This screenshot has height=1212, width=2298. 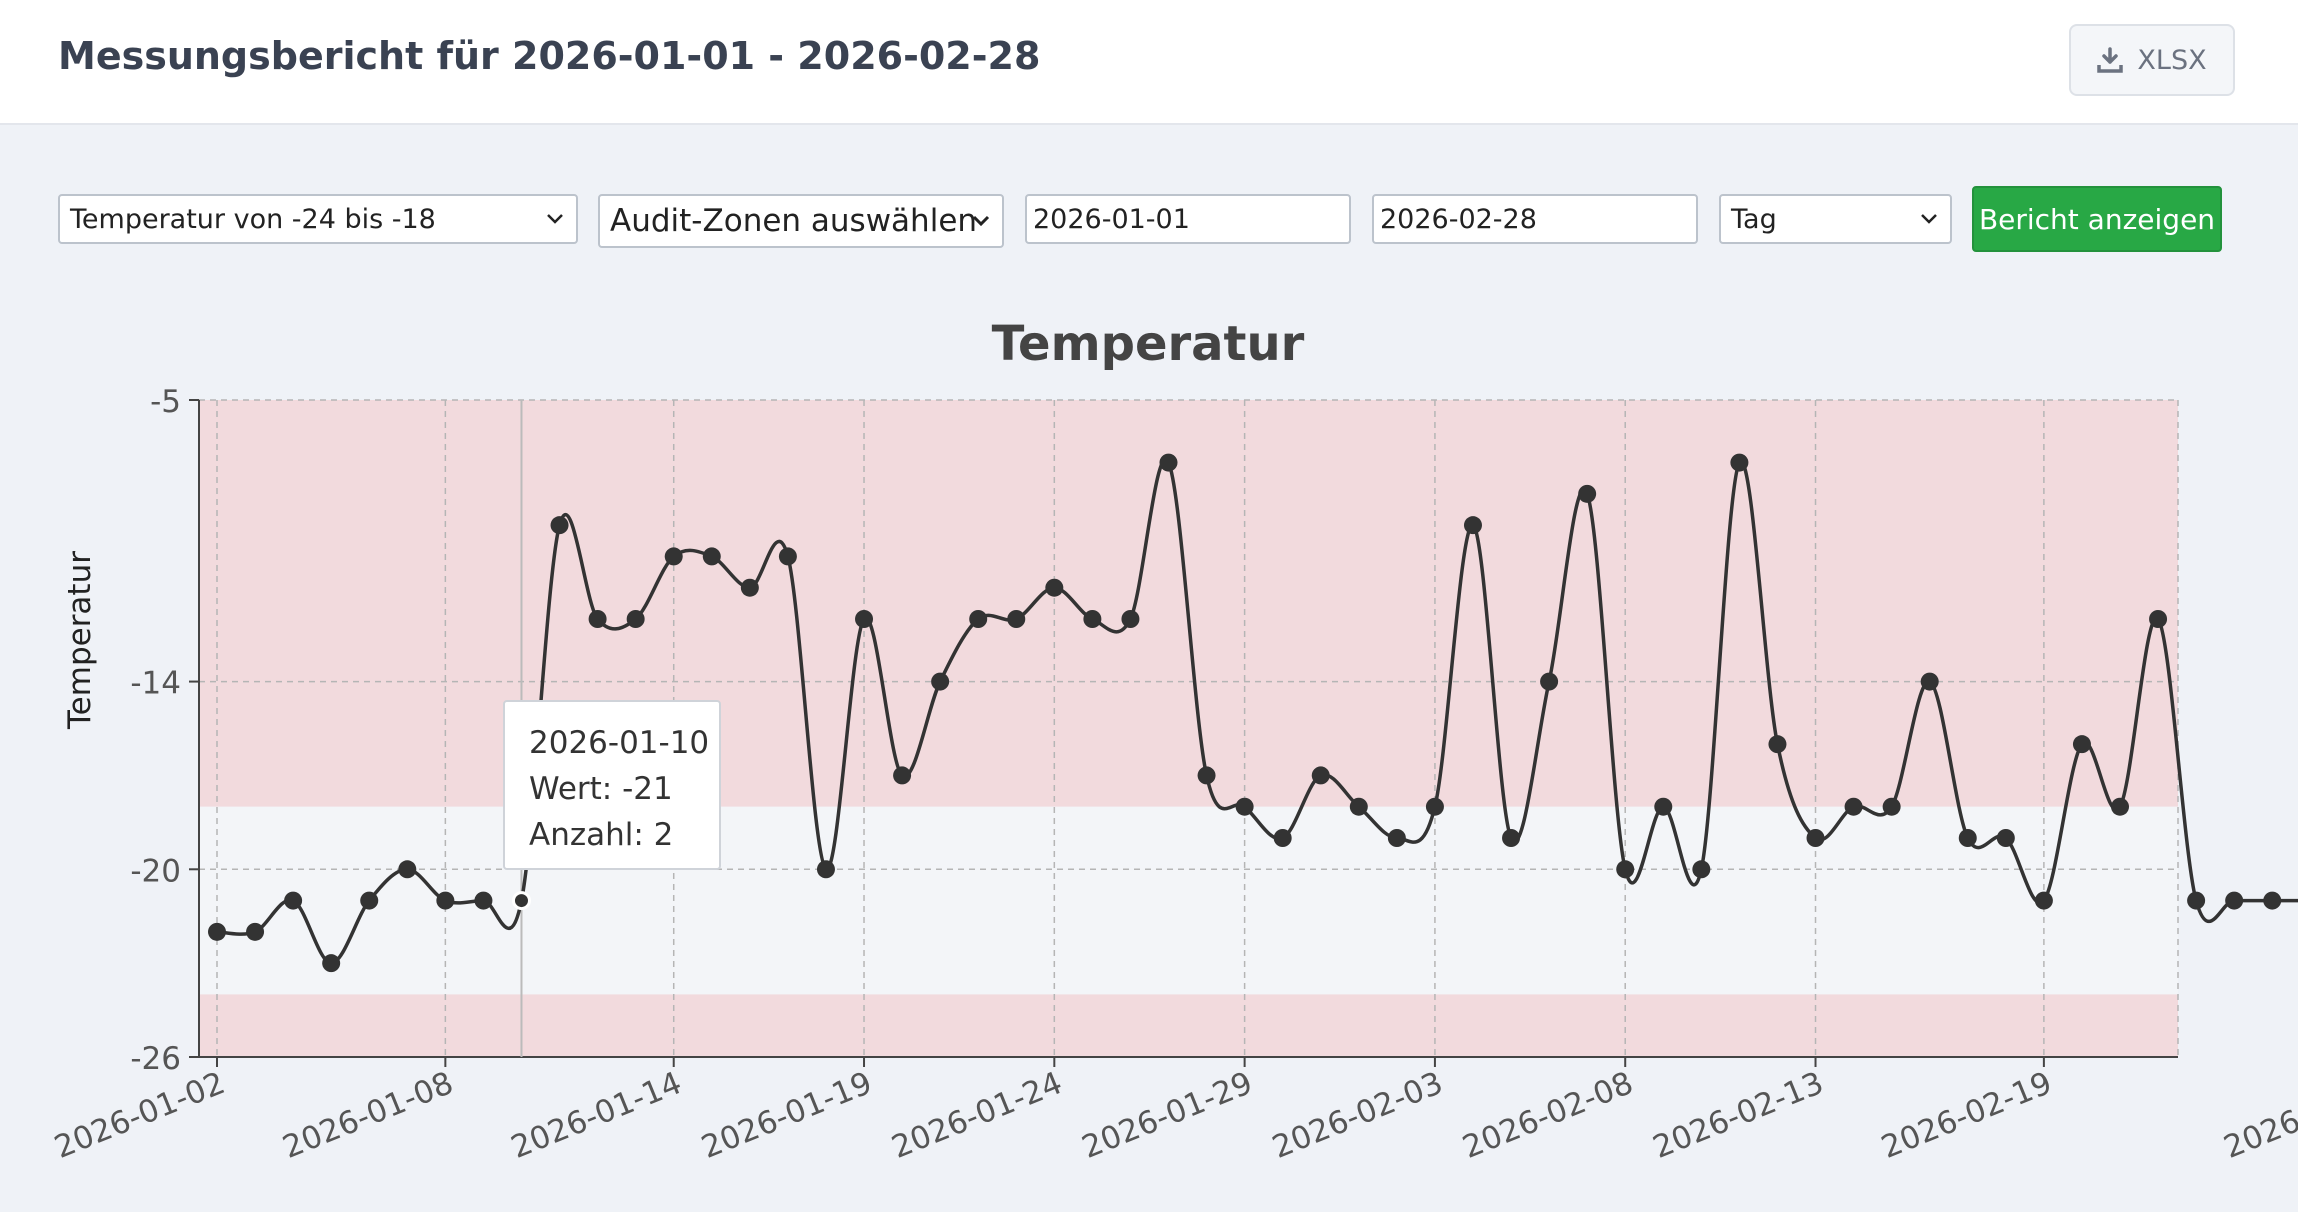 What do you see at coordinates (596, 1115) in the screenshot?
I see `x-tick-label: 2026-01-14` at bounding box center [596, 1115].